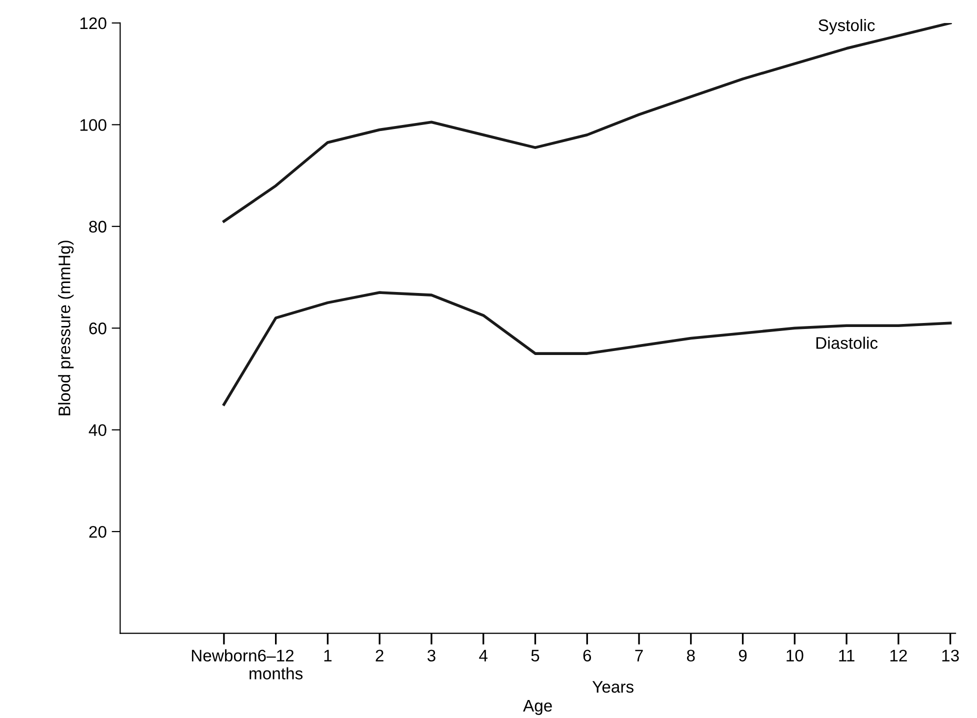 Image resolution: width=977 pixels, height=718 pixels. Describe the element at coordinates (380, 656) in the screenshot. I see `x-tick-label: 2` at that location.